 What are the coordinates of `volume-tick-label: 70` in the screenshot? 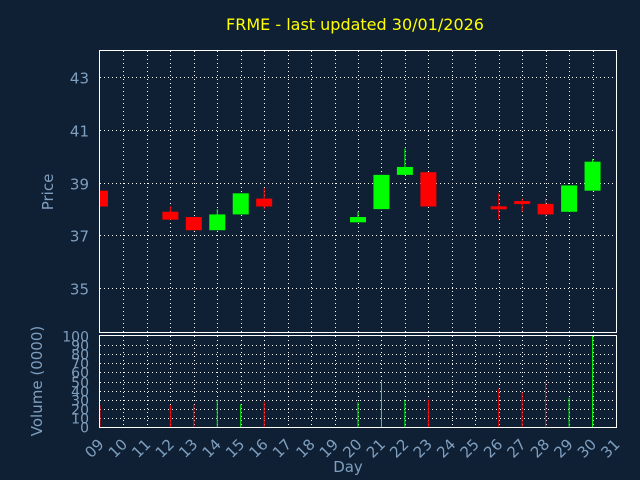 It's located at (80, 365).